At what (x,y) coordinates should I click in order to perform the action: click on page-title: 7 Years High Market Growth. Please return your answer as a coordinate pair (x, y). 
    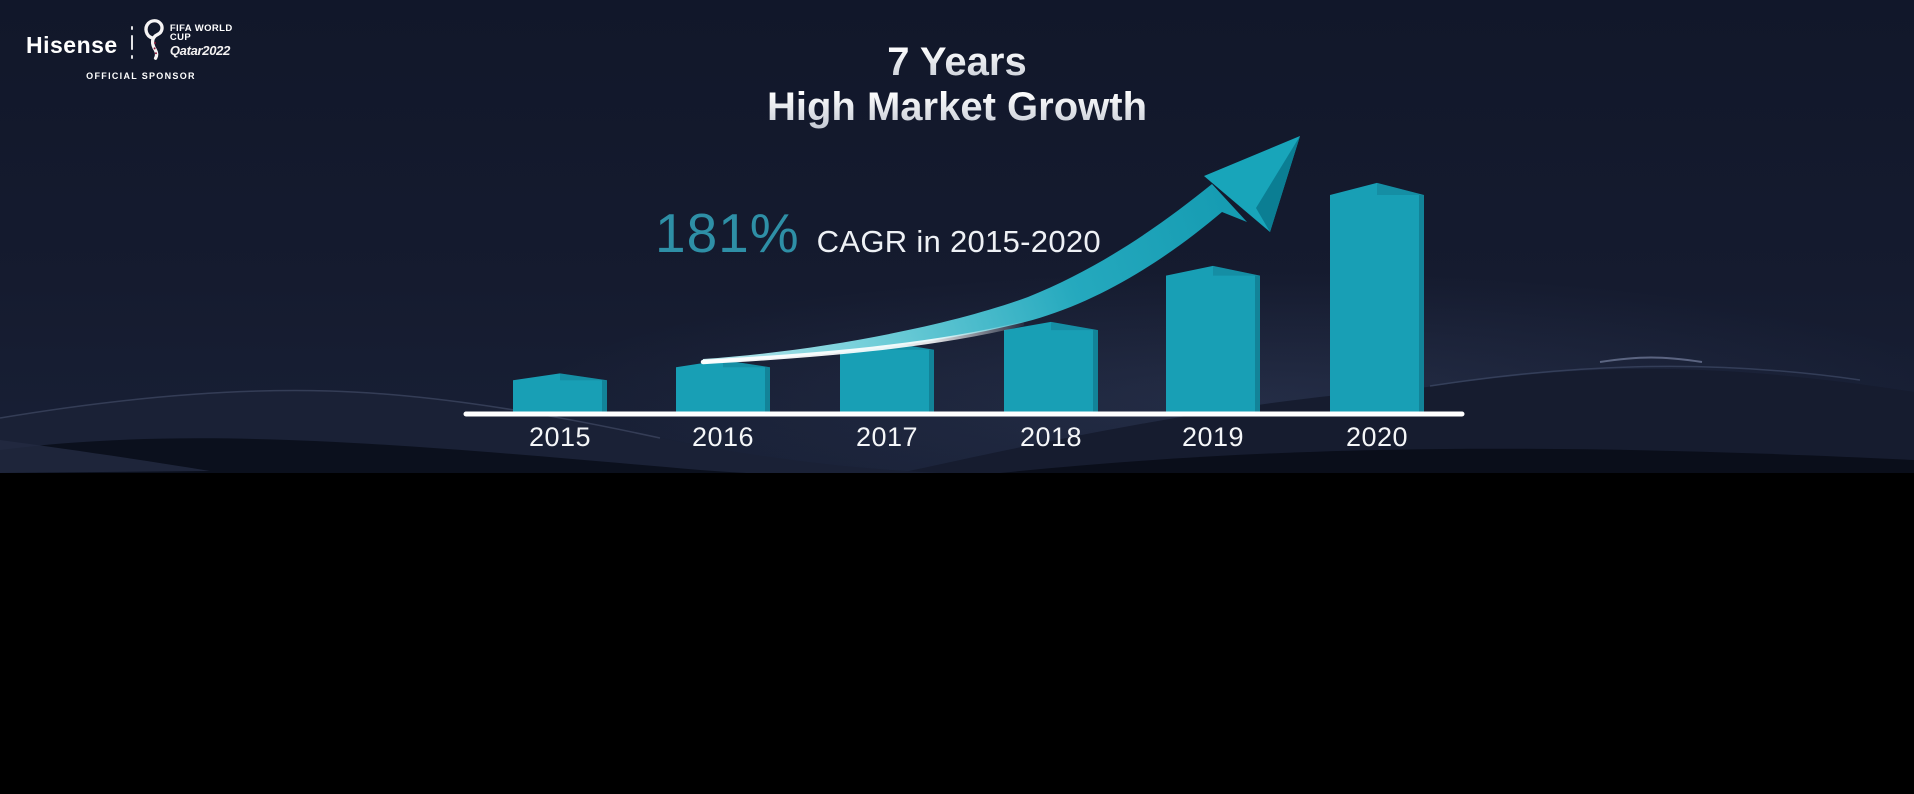
    Looking at the image, I should click on (957, 85).